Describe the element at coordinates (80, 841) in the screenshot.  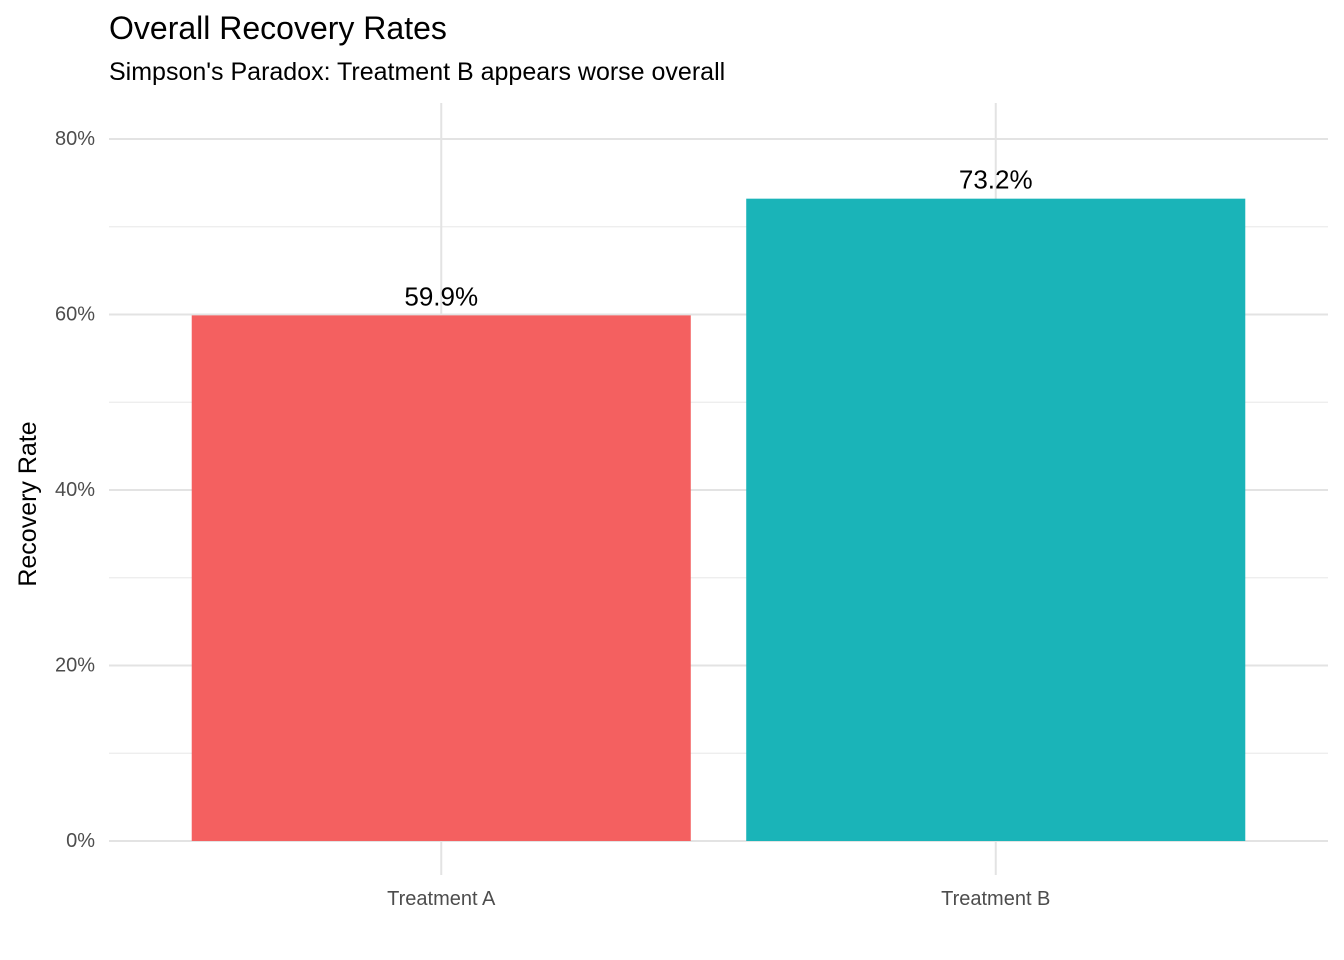
I see `y-tick-label: 0%` at that location.